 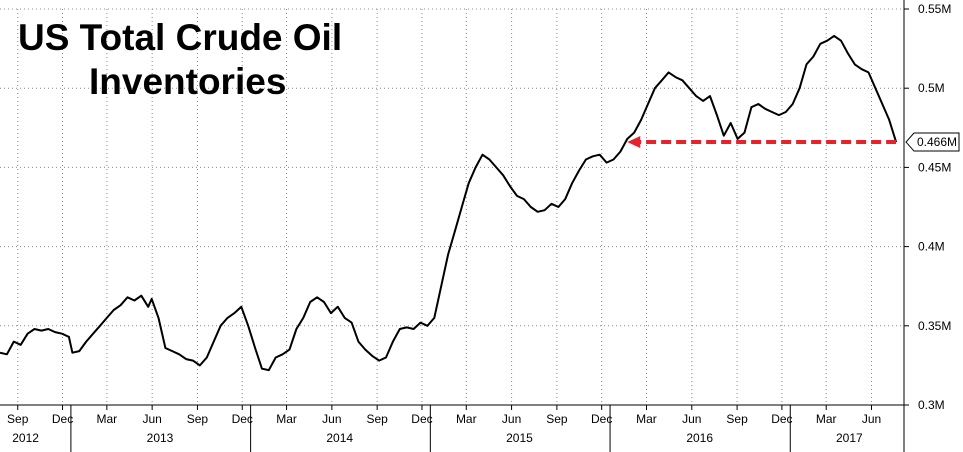 I want to click on title-line-1: US Total Crude Oil, so click(x=180, y=37).